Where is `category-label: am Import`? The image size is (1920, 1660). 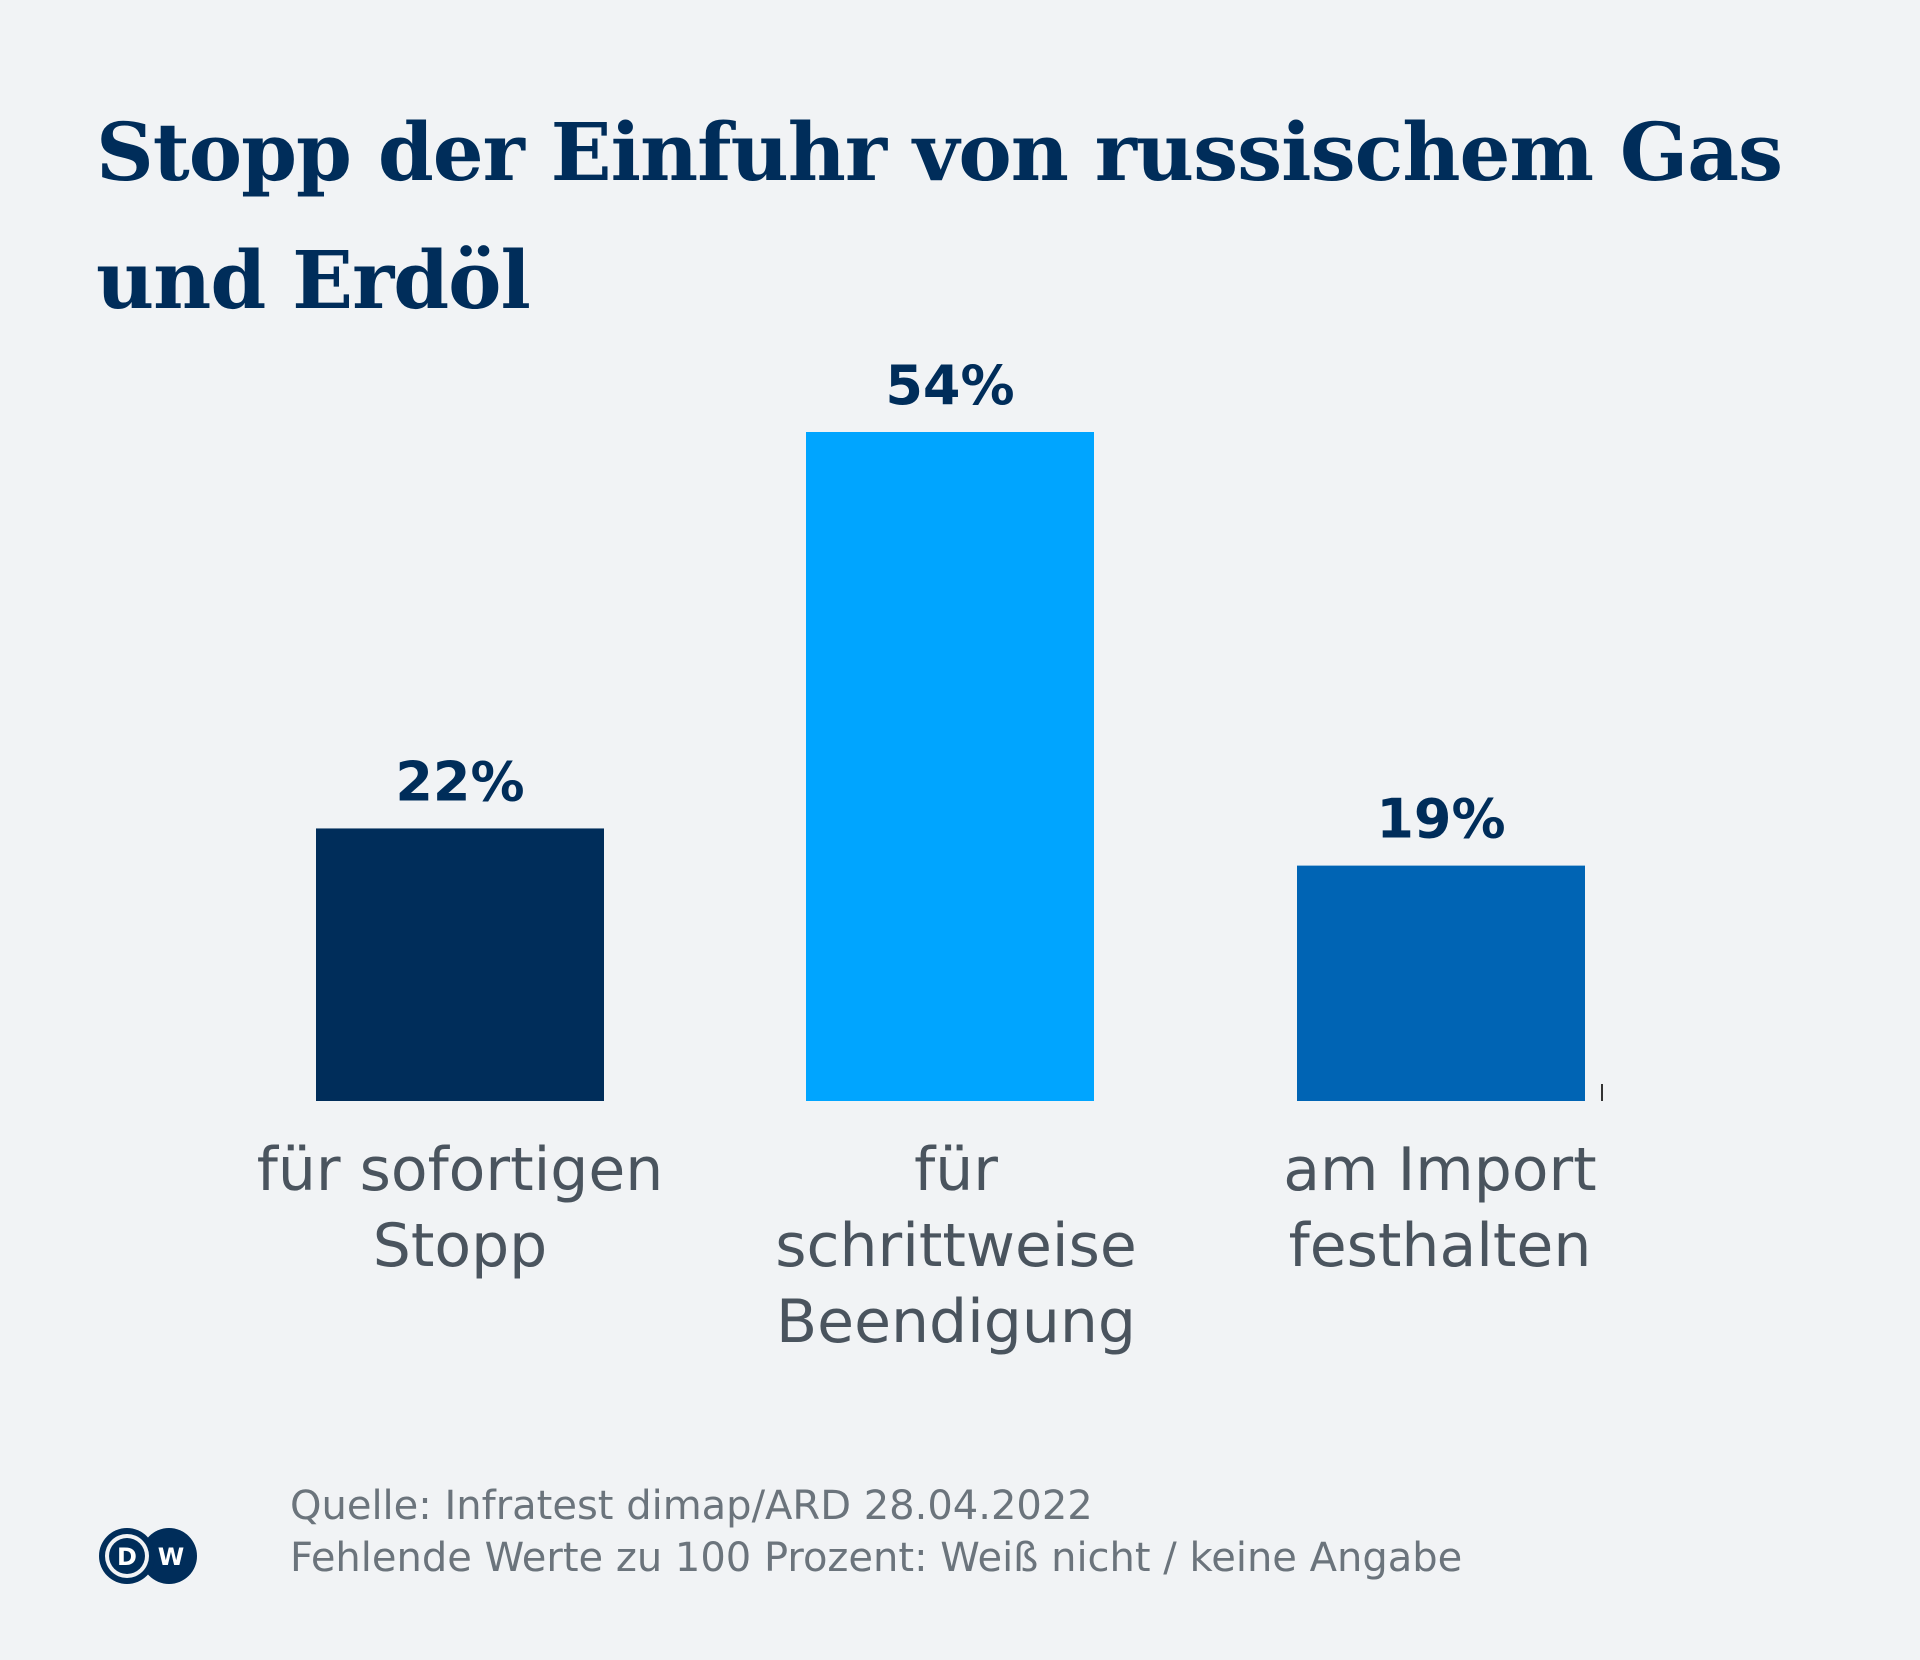 category-label: am Import is located at coordinates (1439, 1170).